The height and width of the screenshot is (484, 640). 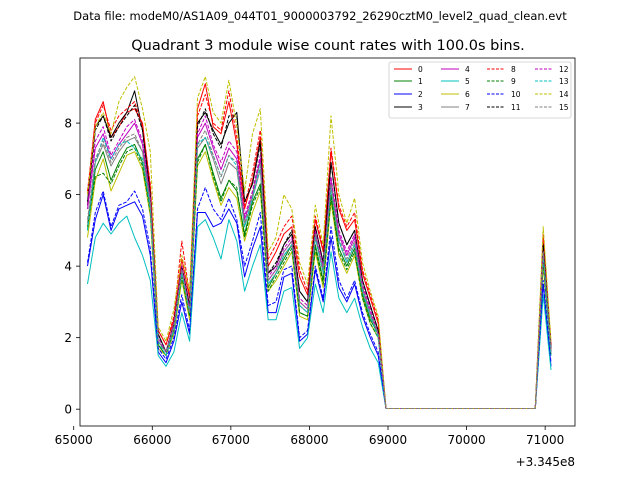 I want to click on x-tick-label: 71000, so click(x=545, y=440).